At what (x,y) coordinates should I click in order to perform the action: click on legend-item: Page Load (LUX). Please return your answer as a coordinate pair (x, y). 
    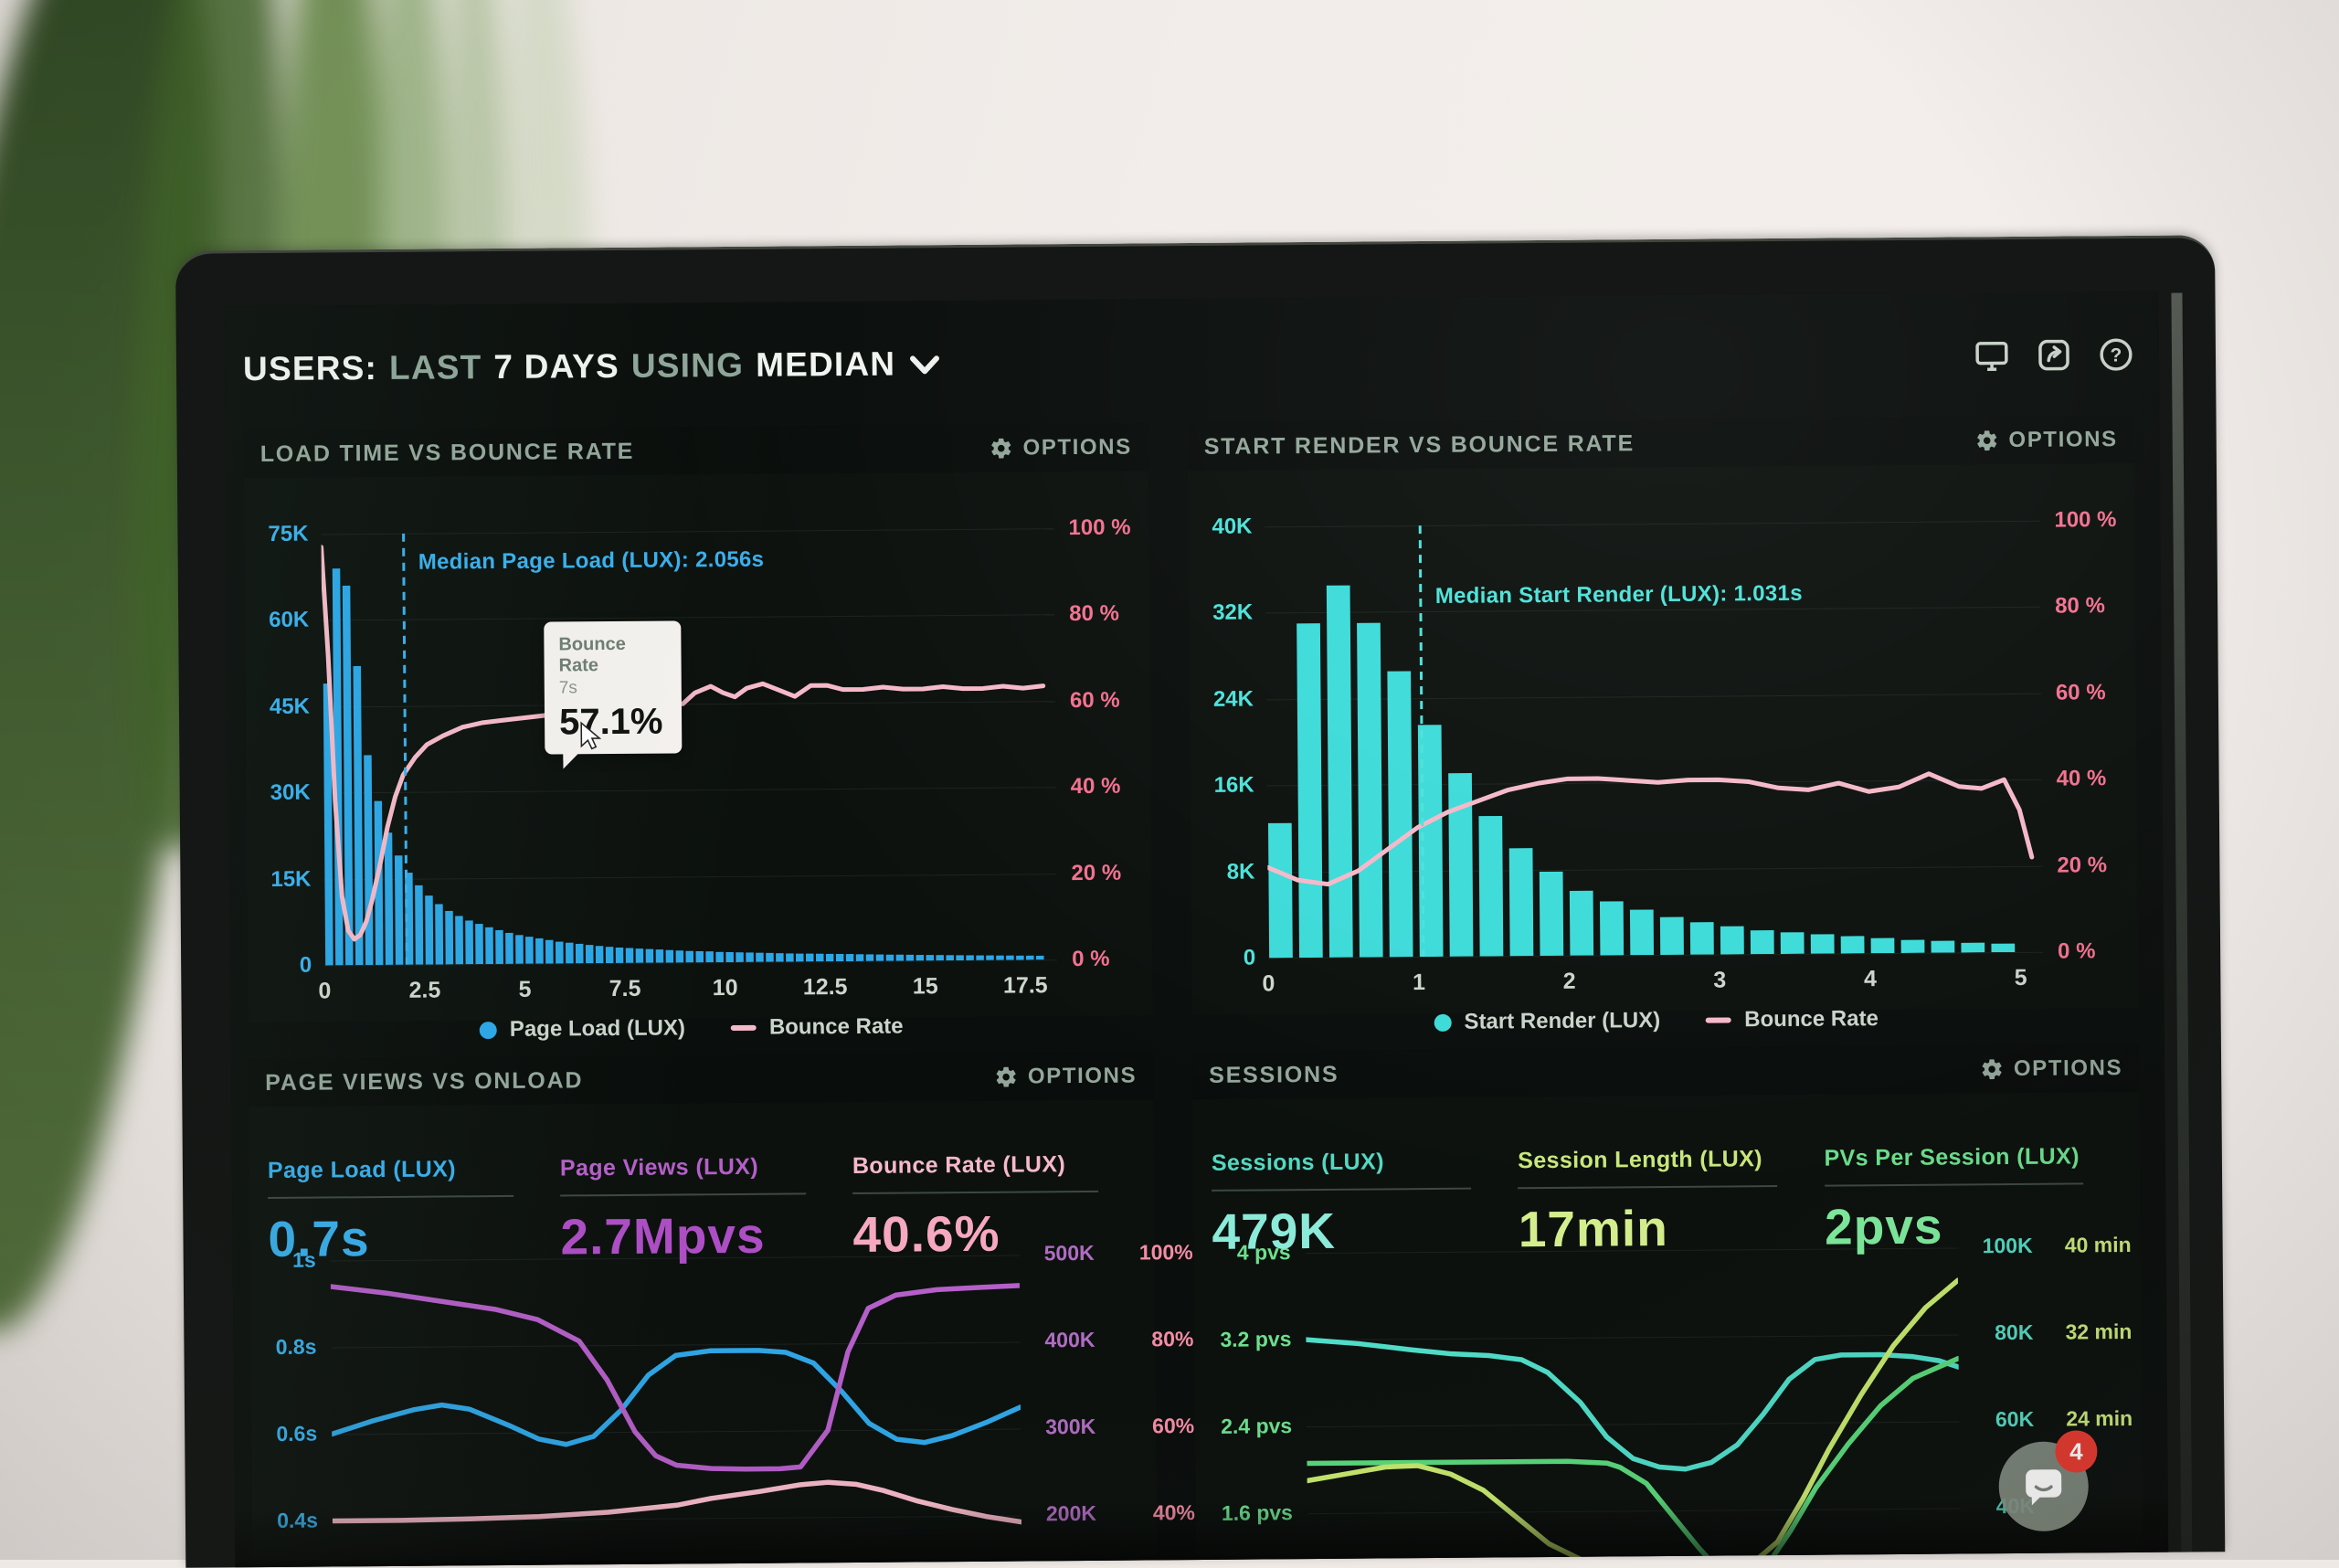
    Looking at the image, I should click on (583, 1029).